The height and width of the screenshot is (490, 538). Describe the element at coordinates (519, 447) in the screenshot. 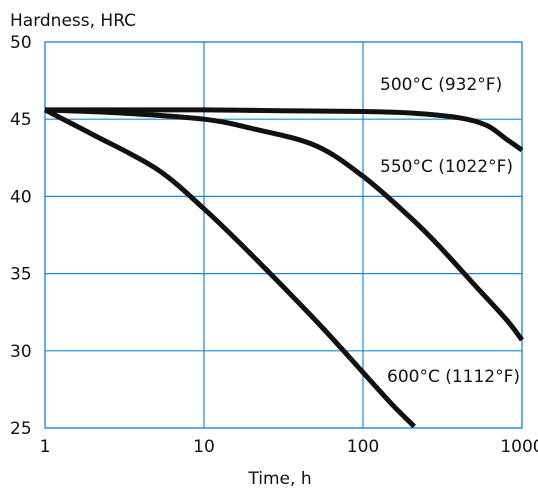

I see `x-tick-label: 1000` at that location.